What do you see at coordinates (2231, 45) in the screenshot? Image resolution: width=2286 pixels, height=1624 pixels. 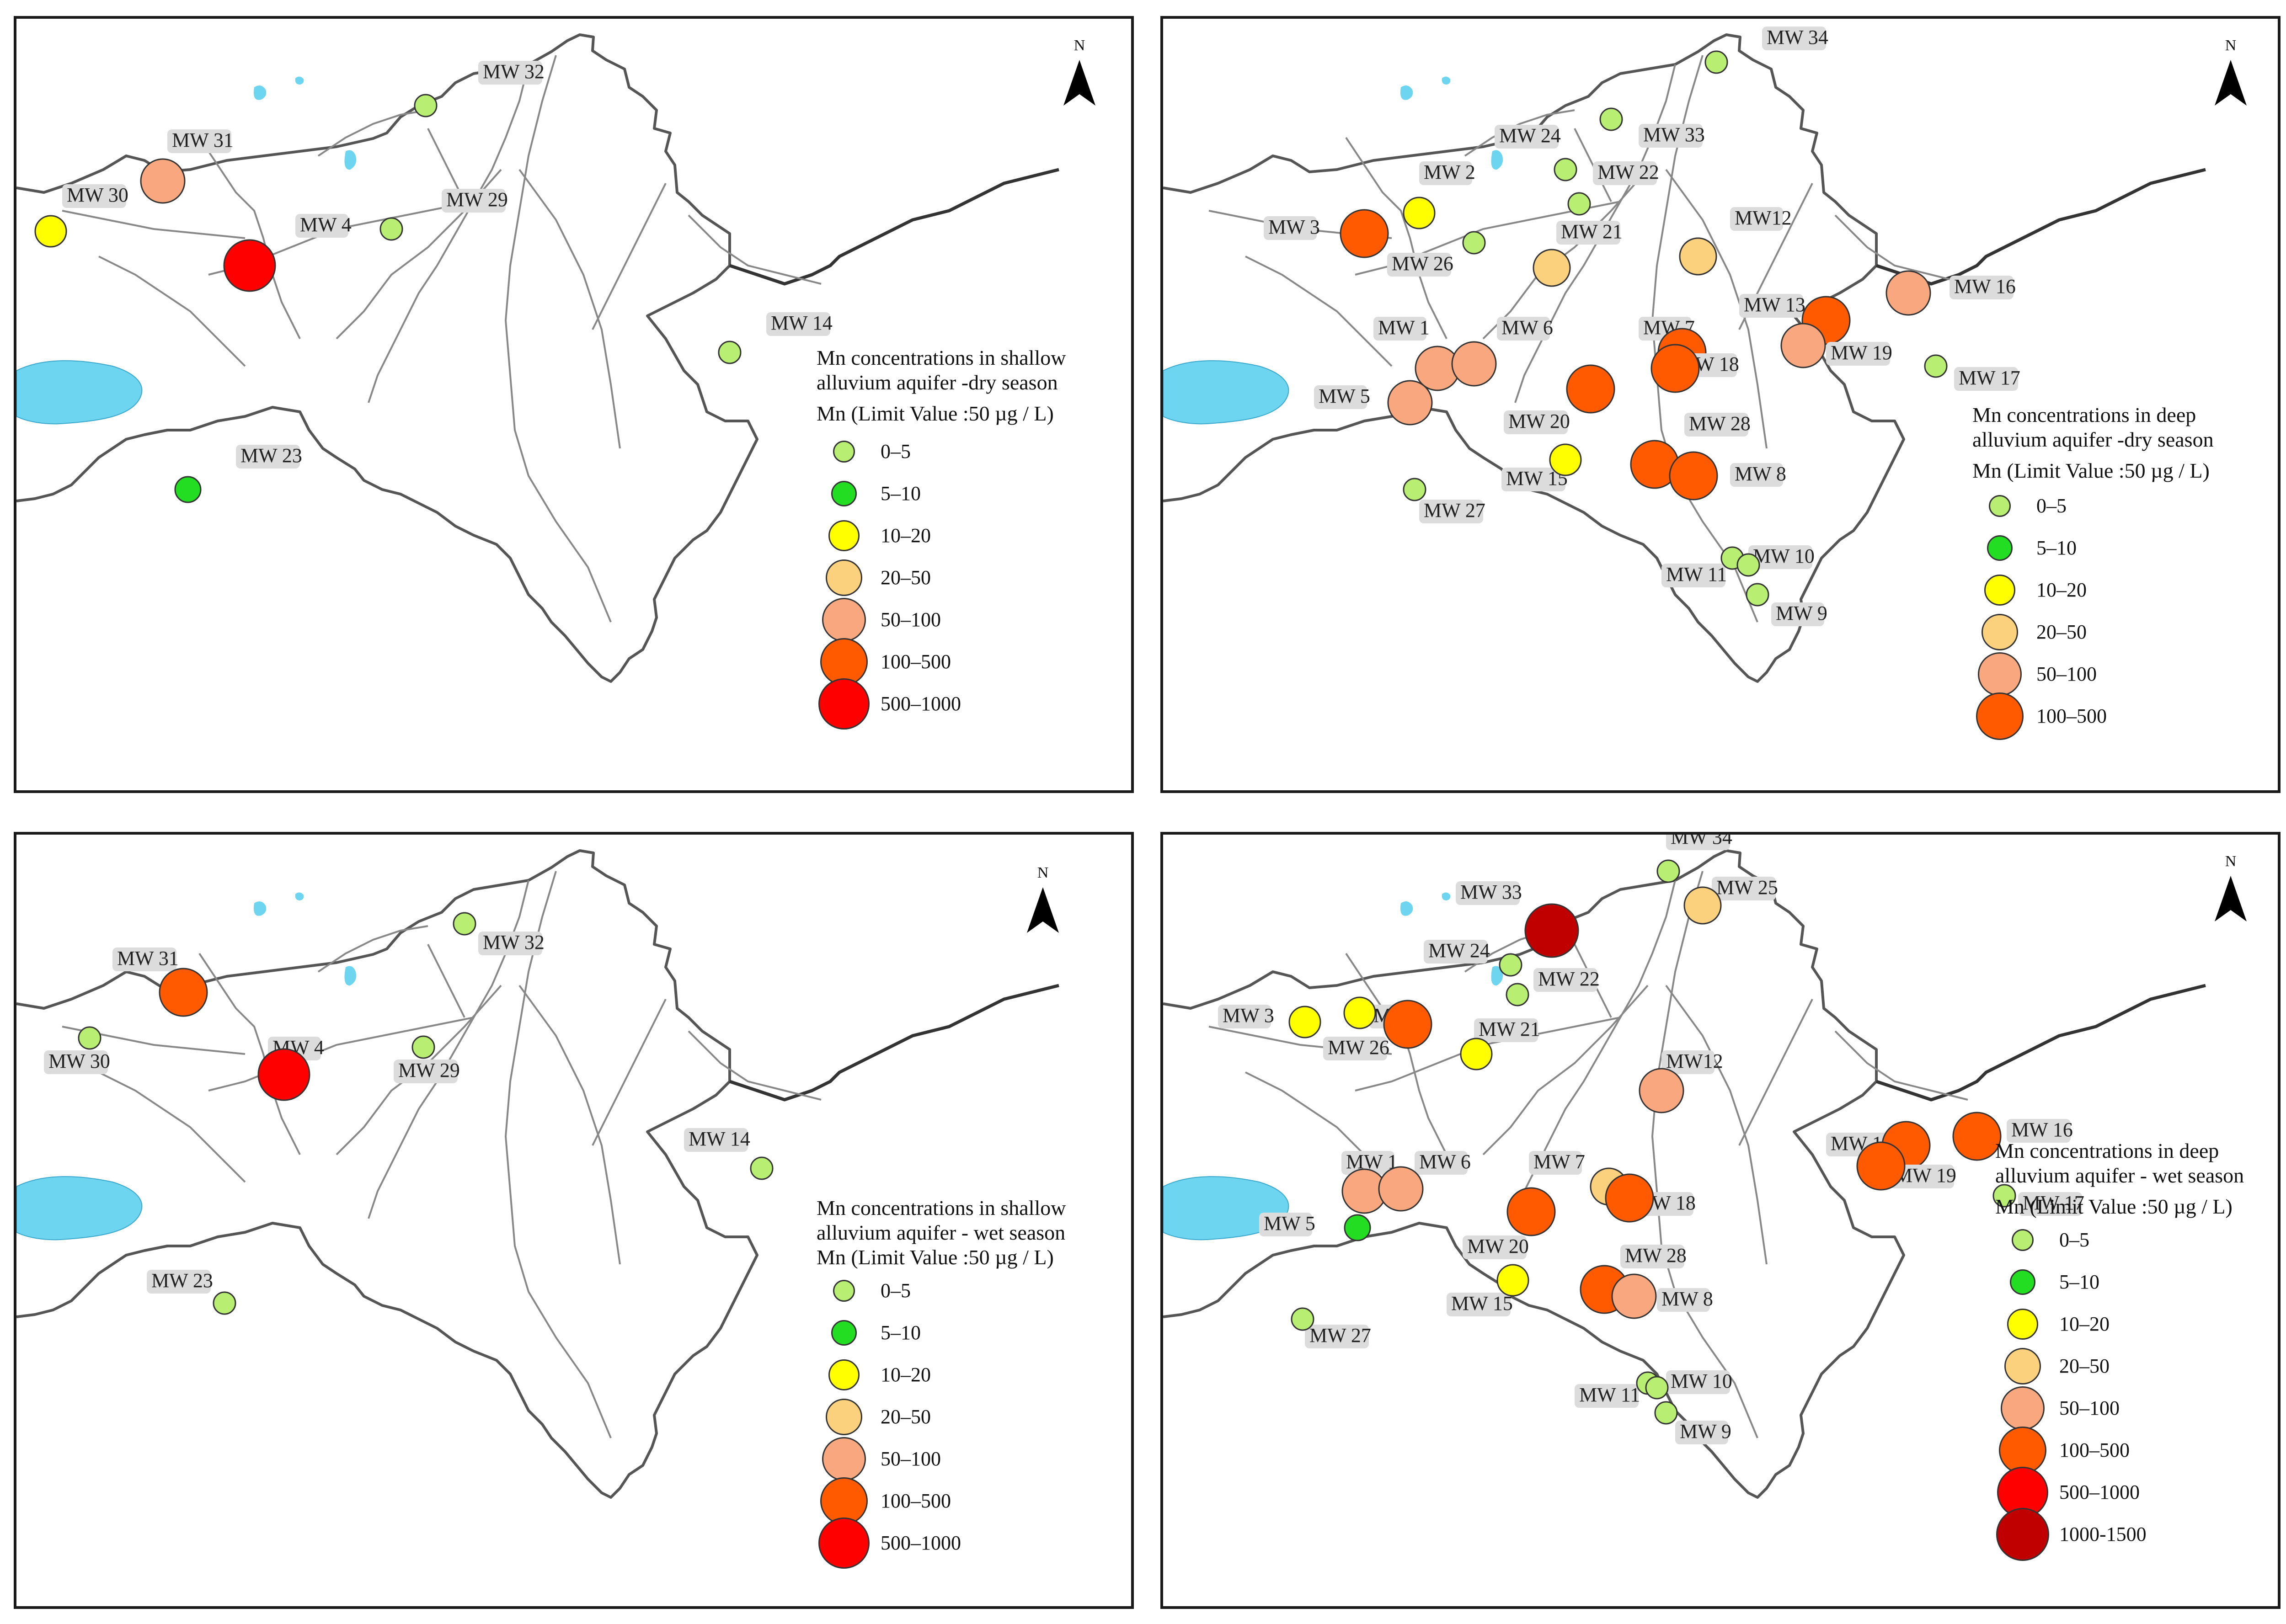 I see `north-letter: N` at bounding box center [2231, 45].